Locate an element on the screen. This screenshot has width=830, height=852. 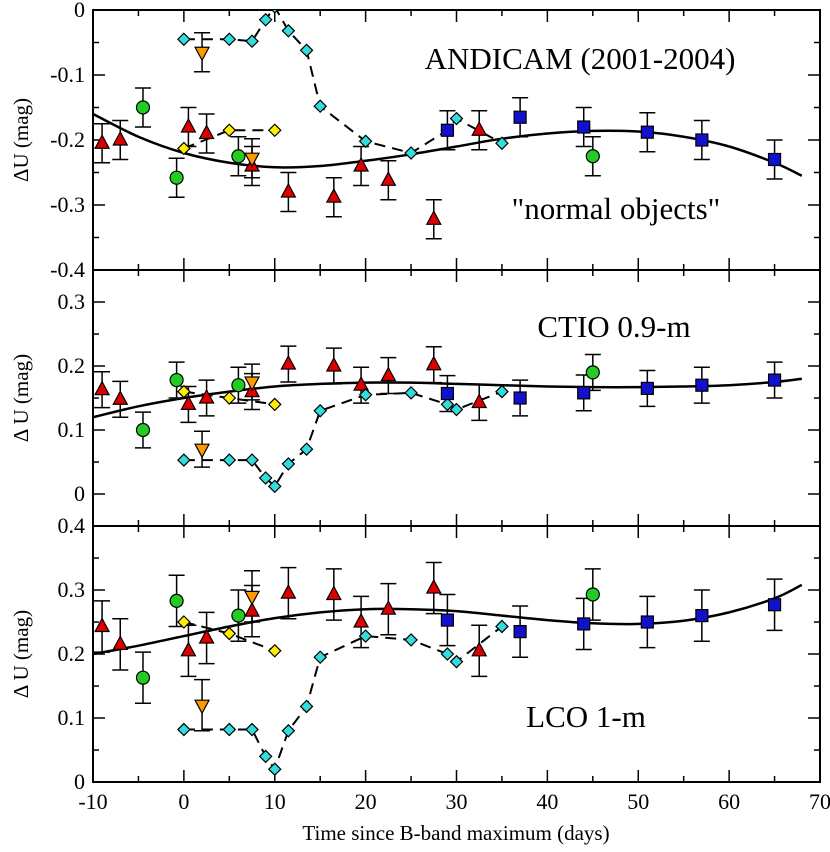
y-axis-label-lco: Δ U (mag) is located at coordinates (21, 654).